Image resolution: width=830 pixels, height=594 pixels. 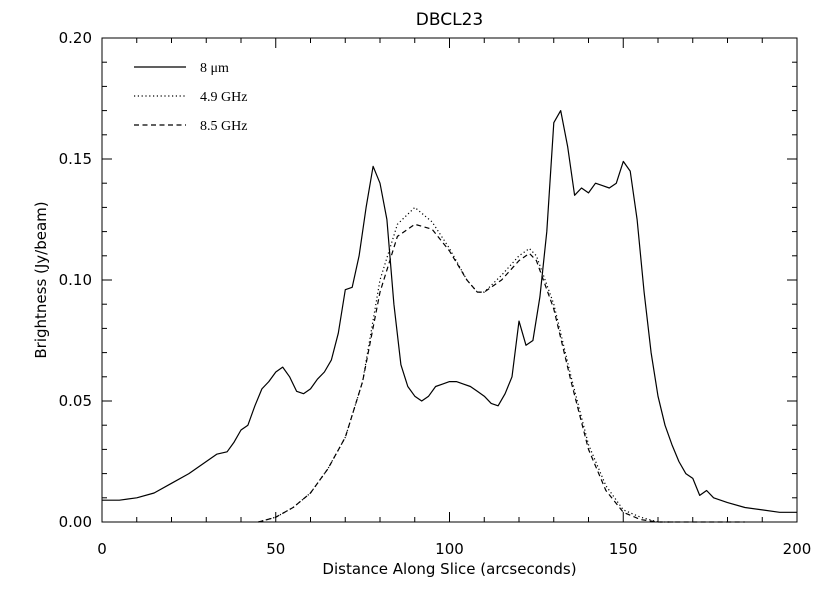 What do you see at coordinates (275, 549) in the screenshot?
I see `x-tick-label: 50` at bounding box center [275, 549].